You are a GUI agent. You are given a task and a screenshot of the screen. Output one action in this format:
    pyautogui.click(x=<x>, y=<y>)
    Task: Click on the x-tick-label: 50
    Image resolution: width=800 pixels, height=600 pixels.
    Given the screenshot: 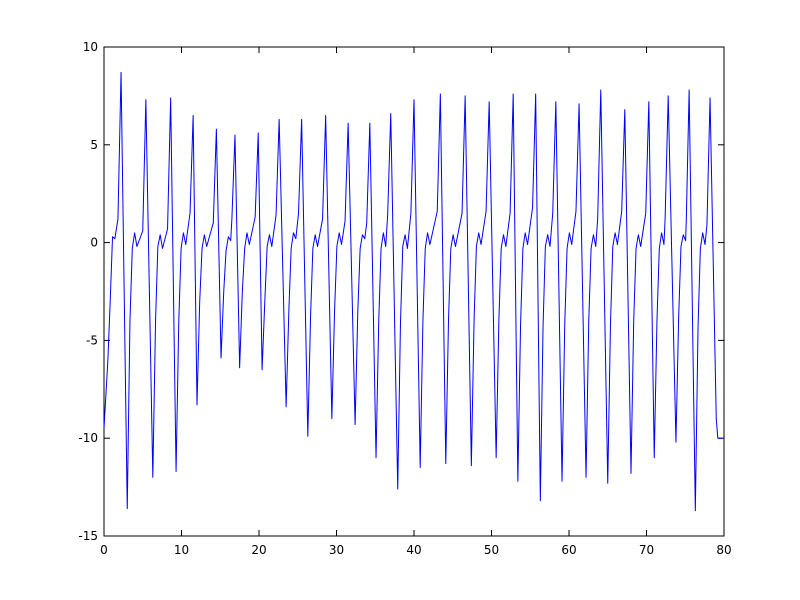 What is the action you would take?
    pyautogui.click(x=491, y=550)
    